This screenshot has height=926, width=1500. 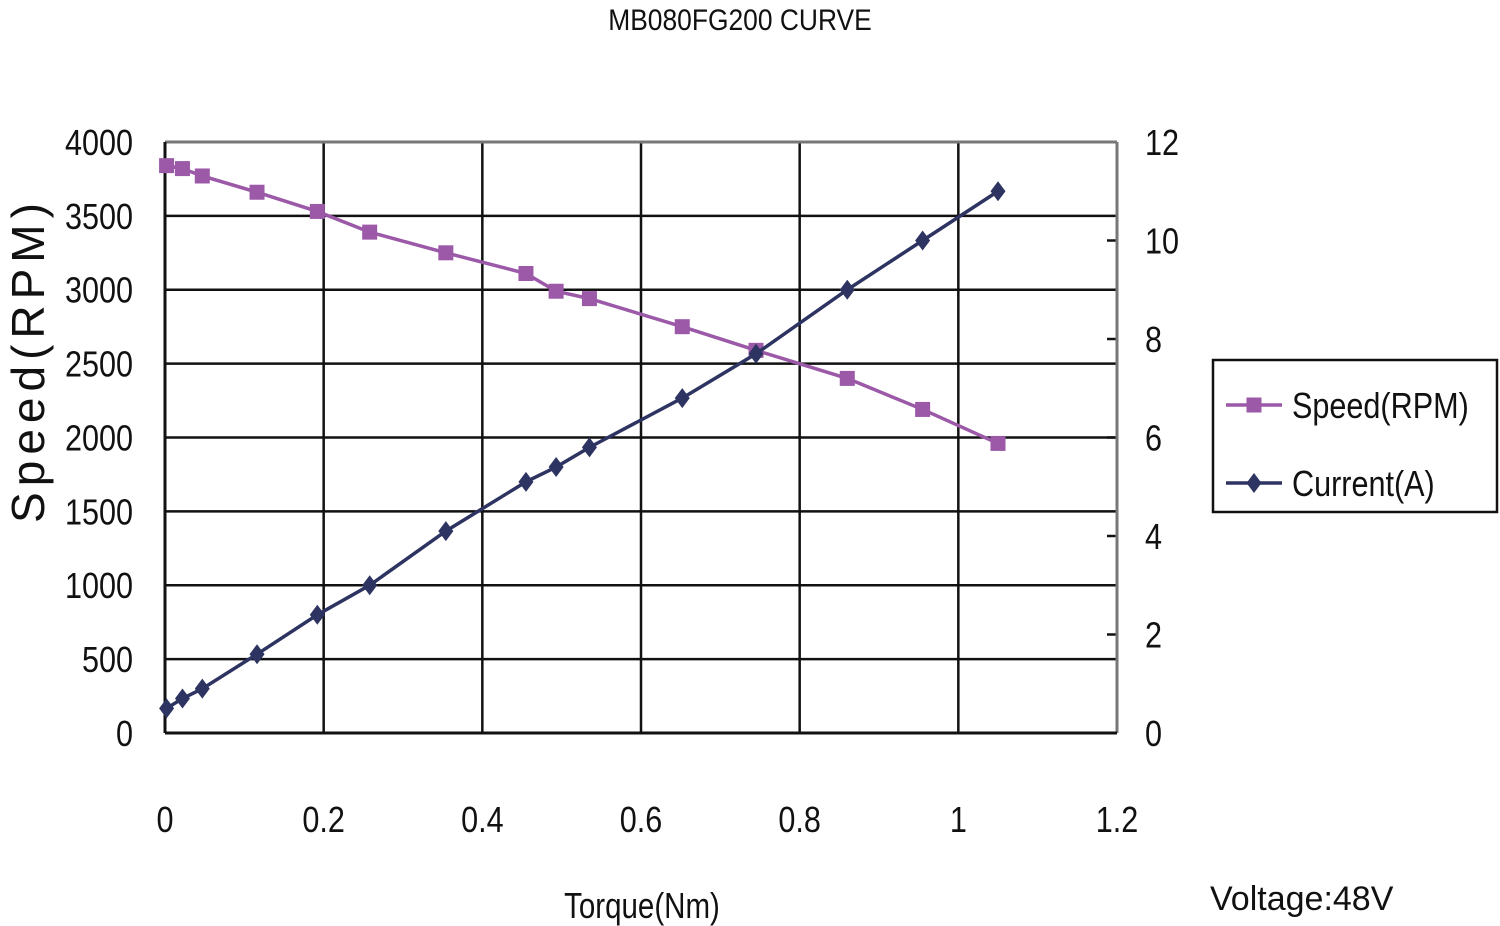 What do you see at coordinates (323, 821) in the screenshot?
I see `x-tick-label: 0.2` at bounding box center [323, 821].